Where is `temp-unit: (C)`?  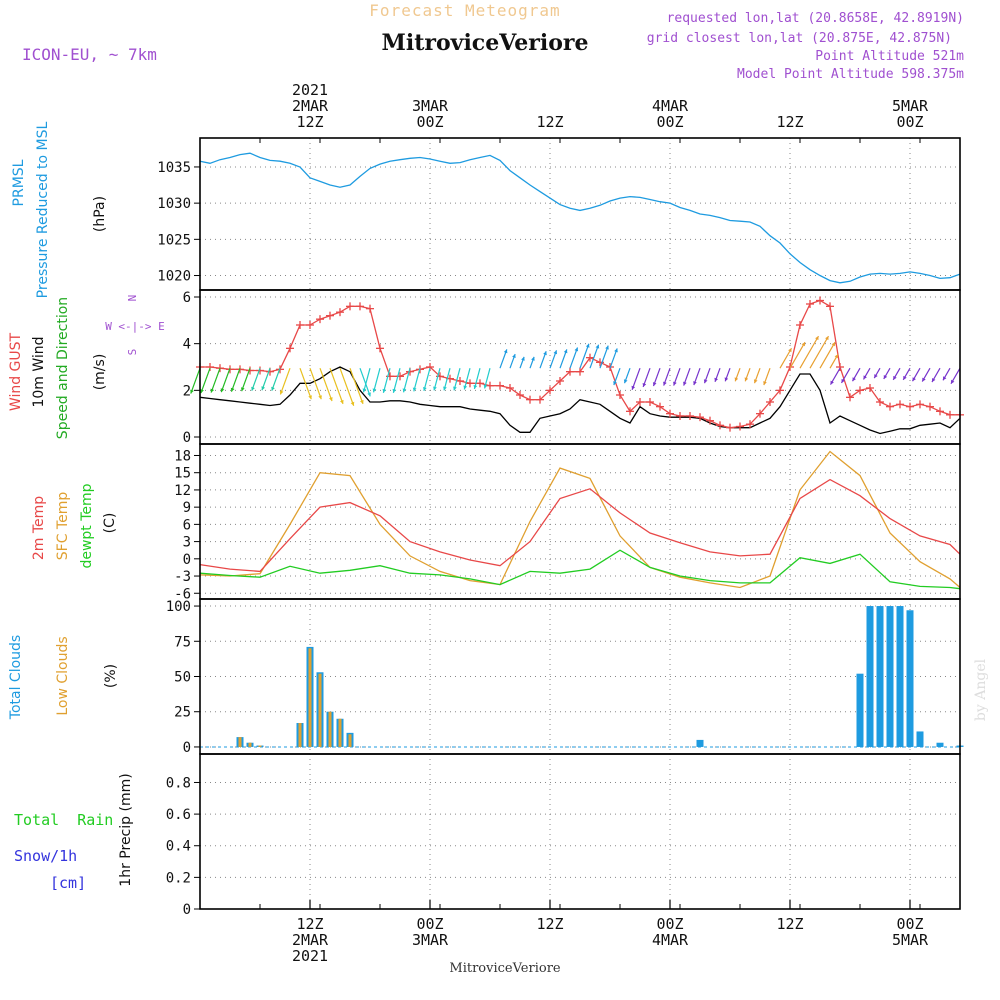
temp-unit: (C) is located at coordinates (110, 523).